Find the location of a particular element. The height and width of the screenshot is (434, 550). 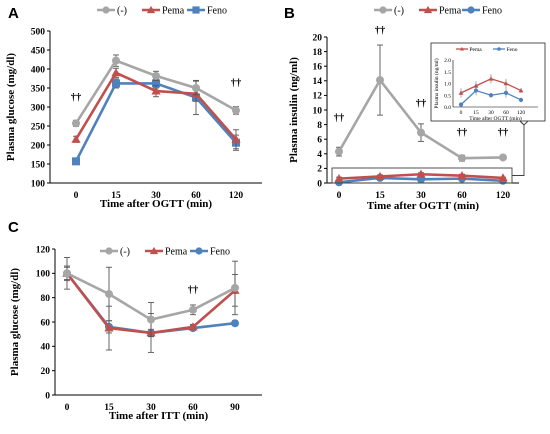

inset-legend-label: Pema is located at coordinates (476, 50).